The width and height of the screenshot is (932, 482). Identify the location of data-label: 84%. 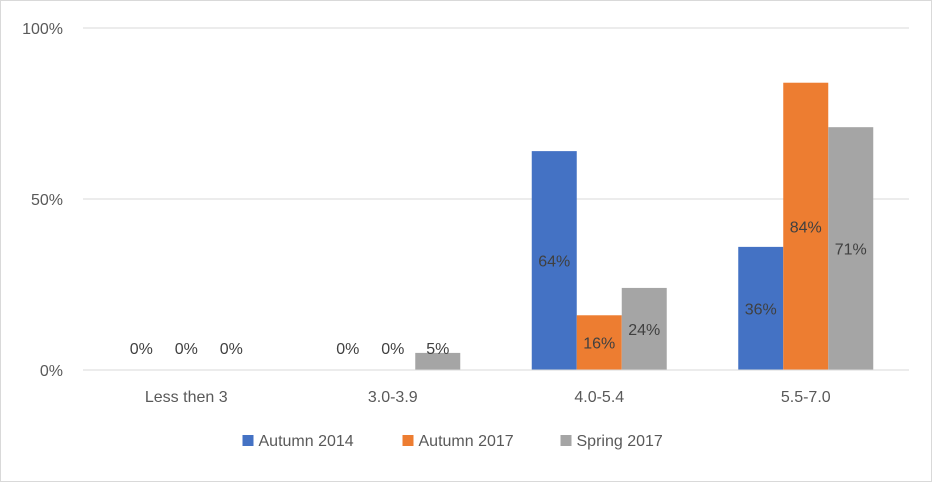
(806, 227).